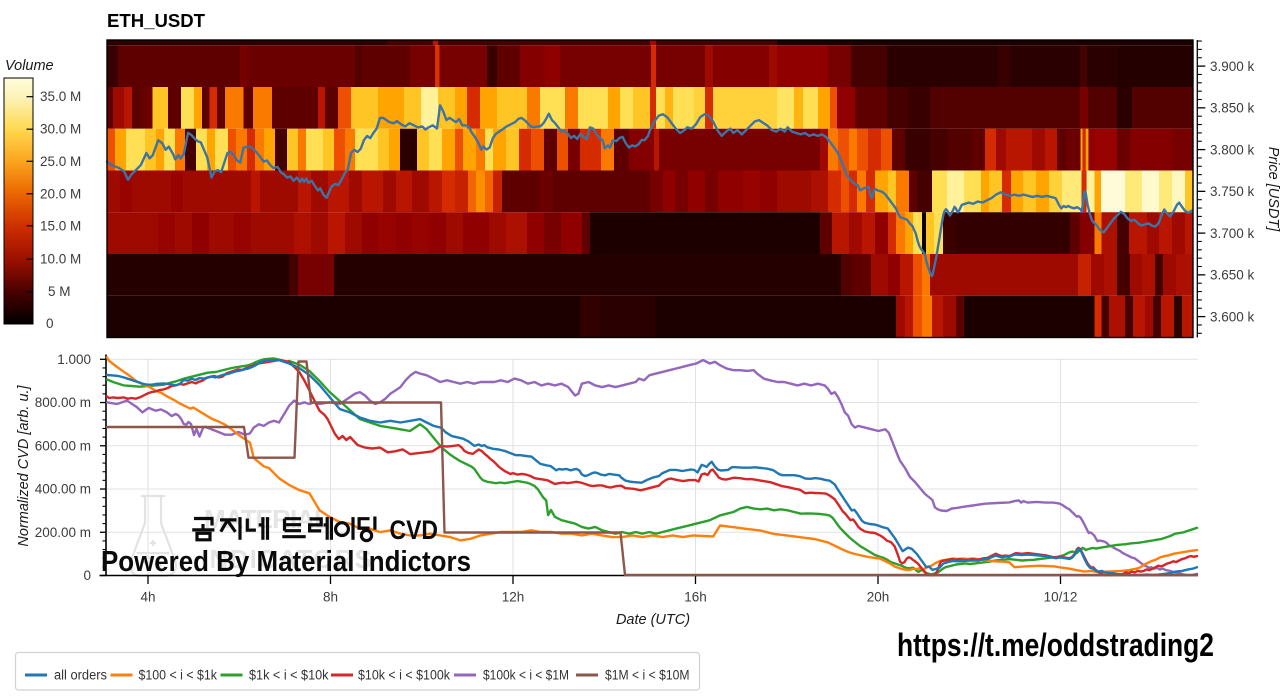  I want to click on svg-text: 15.0 M, so click(60, 225).